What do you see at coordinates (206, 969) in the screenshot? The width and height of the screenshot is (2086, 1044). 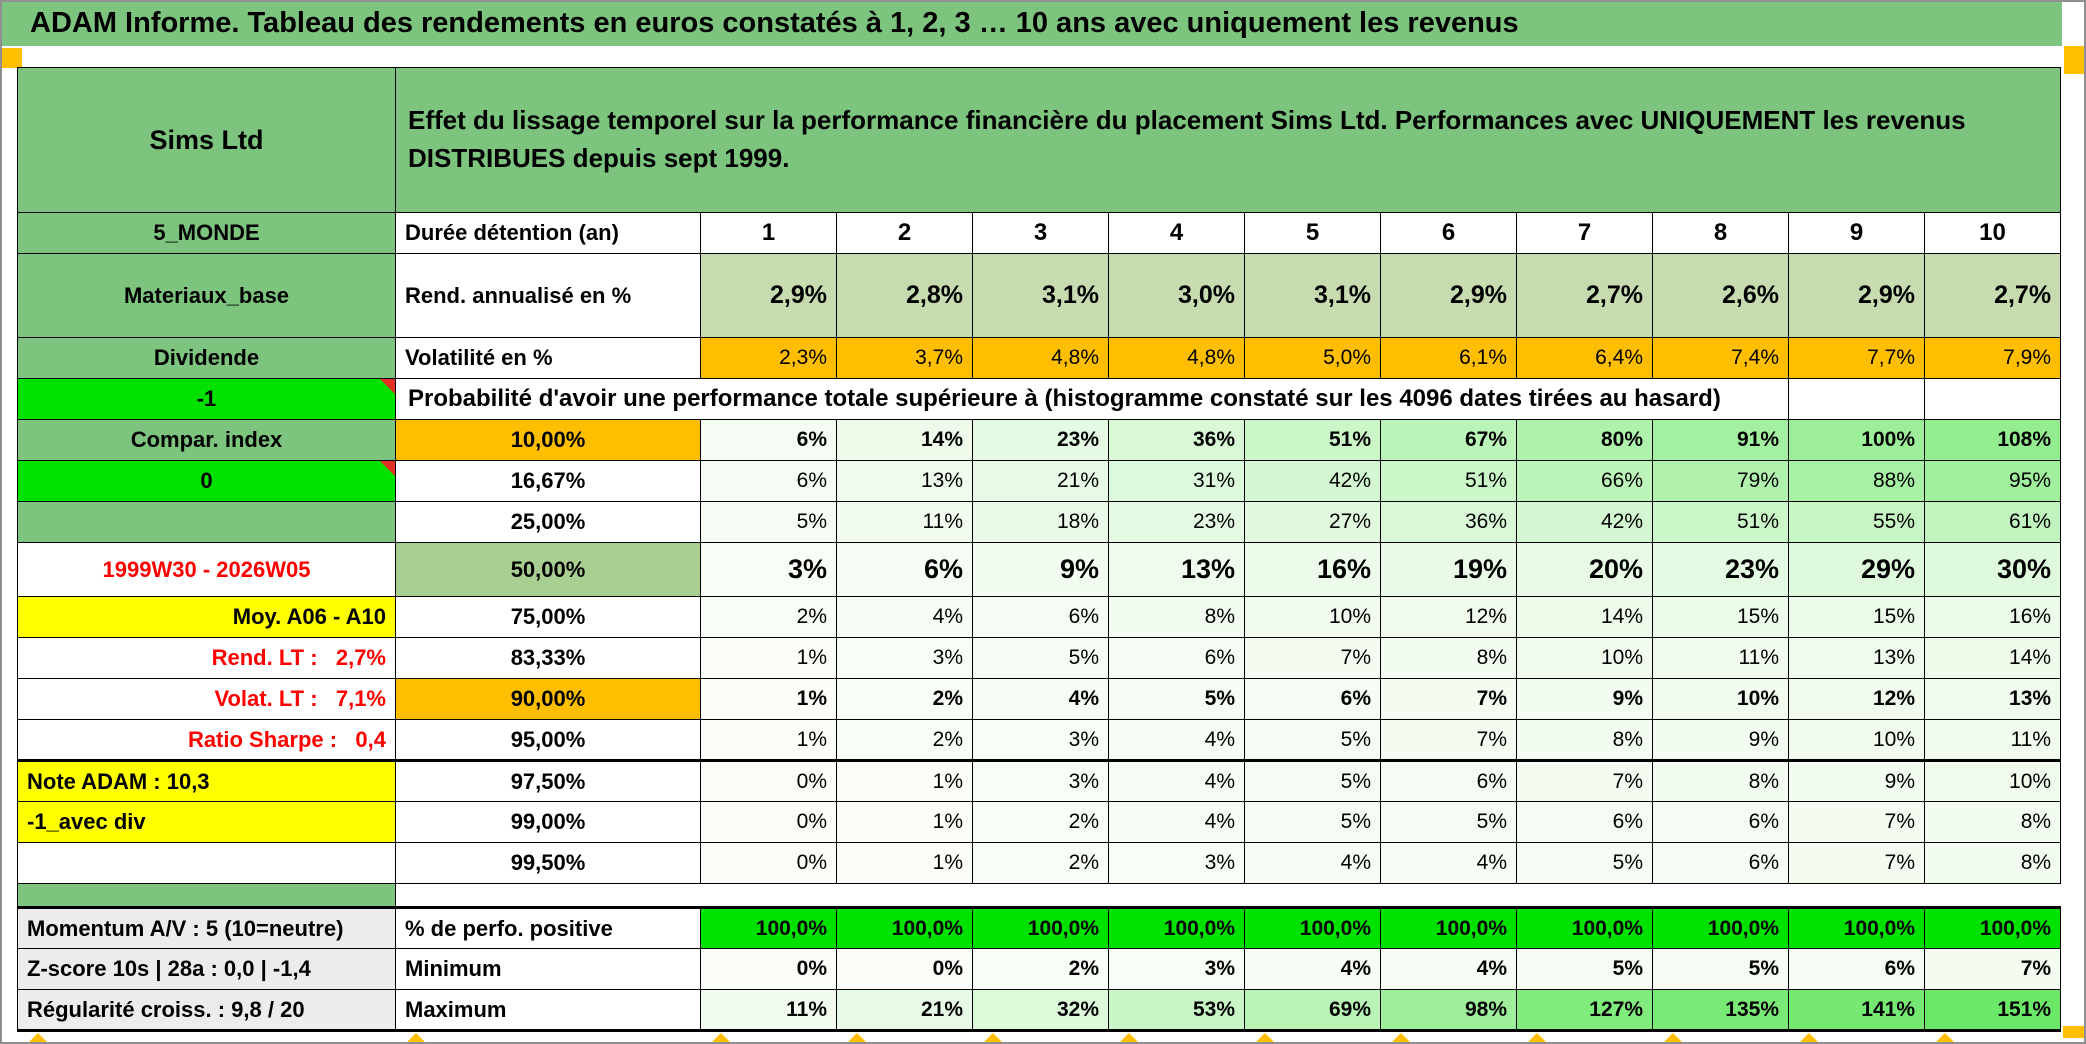 I see `row-label-cell: Z-score 10s | 28a : 0,0 | -1,4` at bounding box center [206, 969].